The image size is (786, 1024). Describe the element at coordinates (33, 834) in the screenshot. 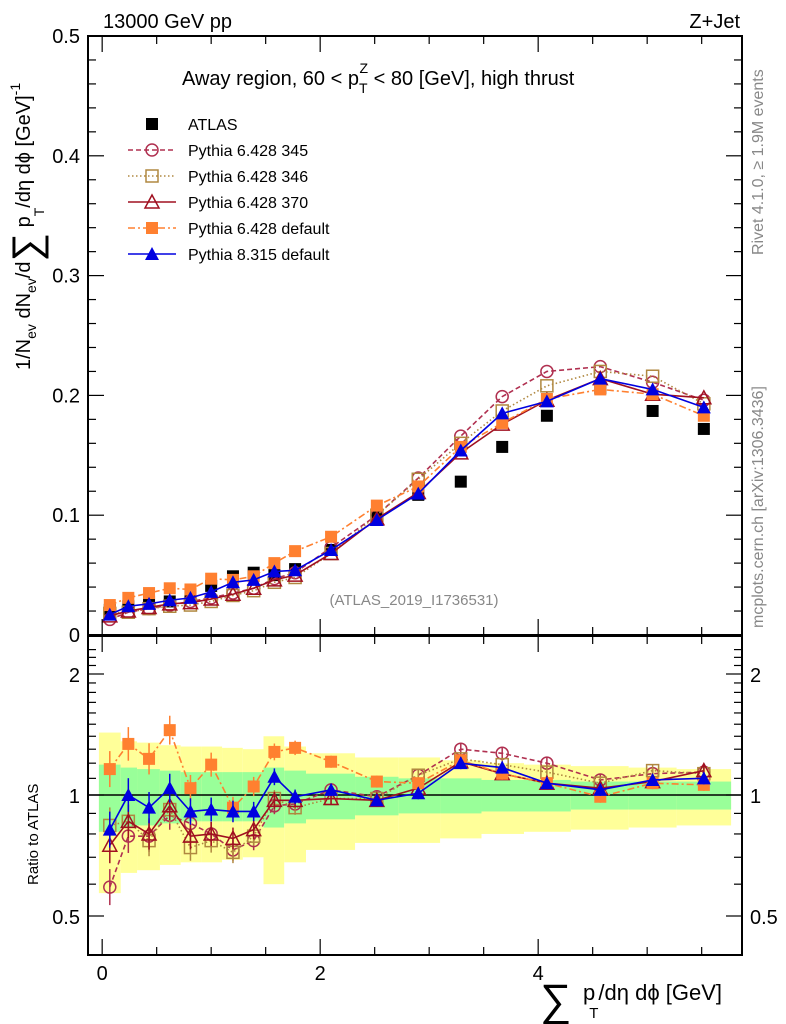

I see `ratio-ylabel: Ratio to ATLAS` at that location.